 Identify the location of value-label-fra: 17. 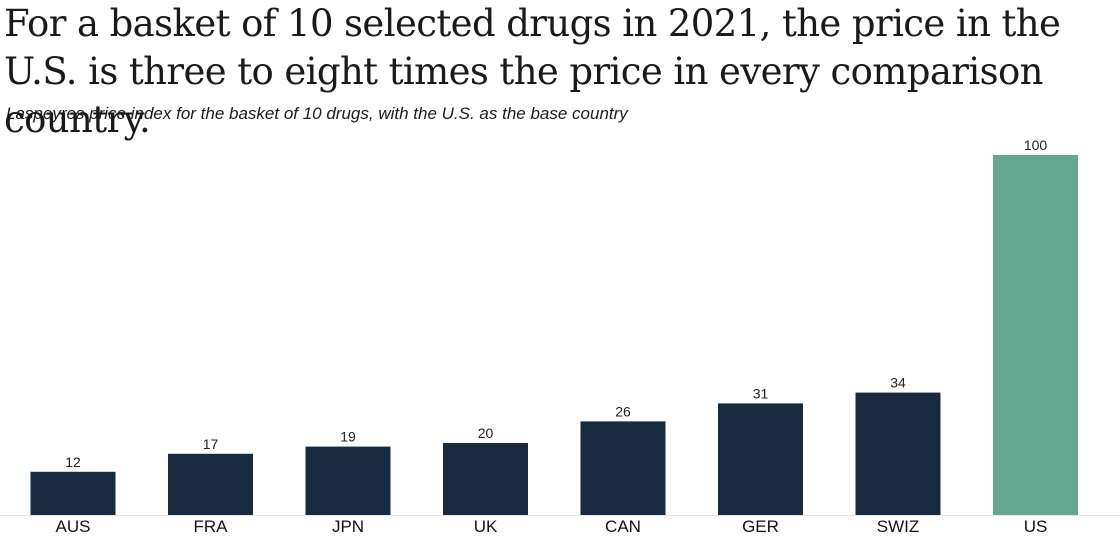
(211, 444).